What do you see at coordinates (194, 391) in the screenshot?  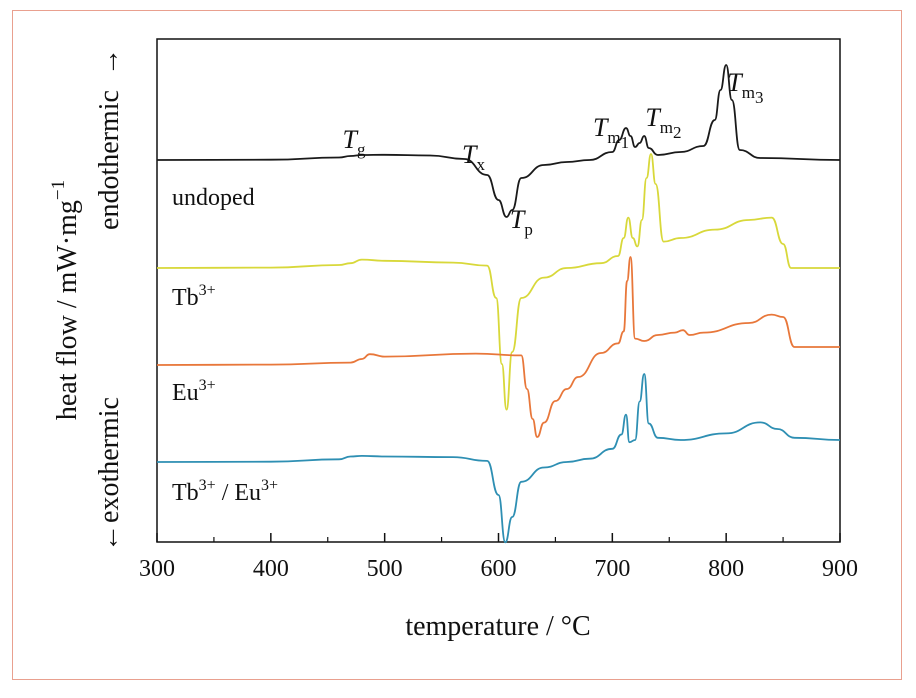 I see `series-label-2: Eu3+` at bounding box center [194, 391].